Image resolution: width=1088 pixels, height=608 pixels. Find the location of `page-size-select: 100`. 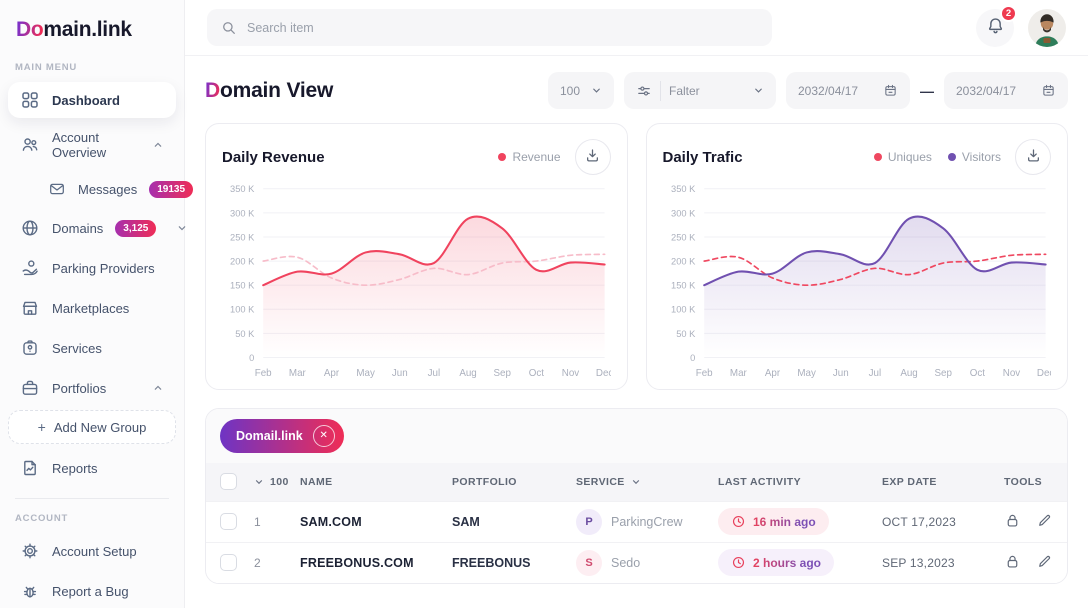

page-size-select: 100 is located at coordinates (581, 90).